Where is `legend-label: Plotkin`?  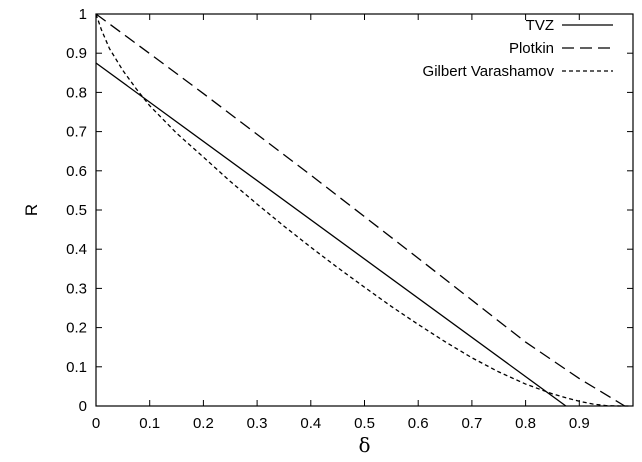
legend-label: Plotkin is located at coordinates (531, 48).